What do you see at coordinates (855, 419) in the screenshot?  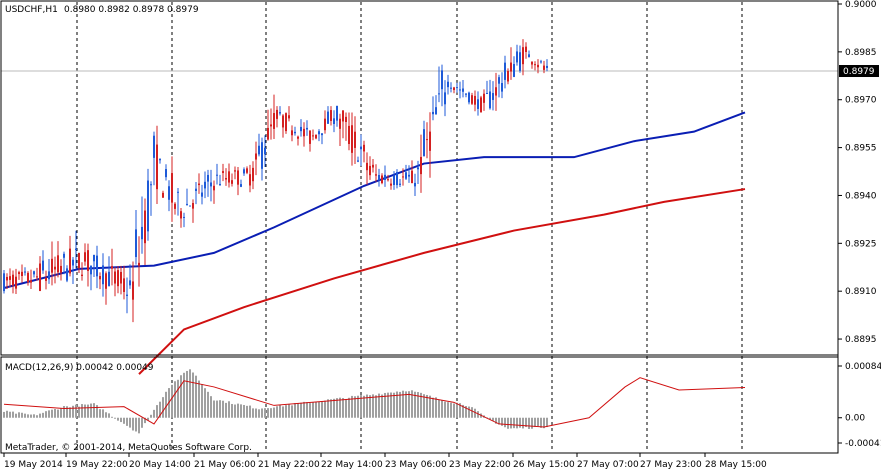 I see `macd-tick-label: 0.00` at bounding box center [855, 419].